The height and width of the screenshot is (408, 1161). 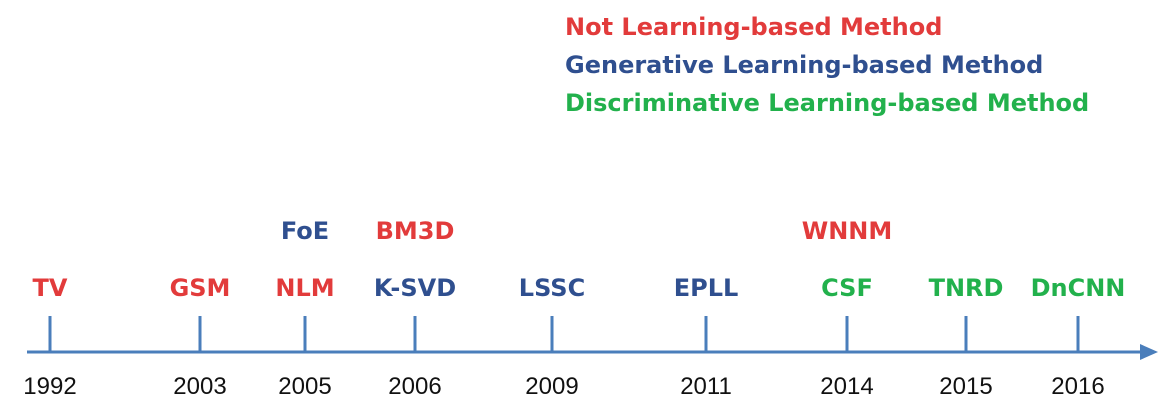 I want to click on year-label-1992: 1992, so click(x=50, y=386).